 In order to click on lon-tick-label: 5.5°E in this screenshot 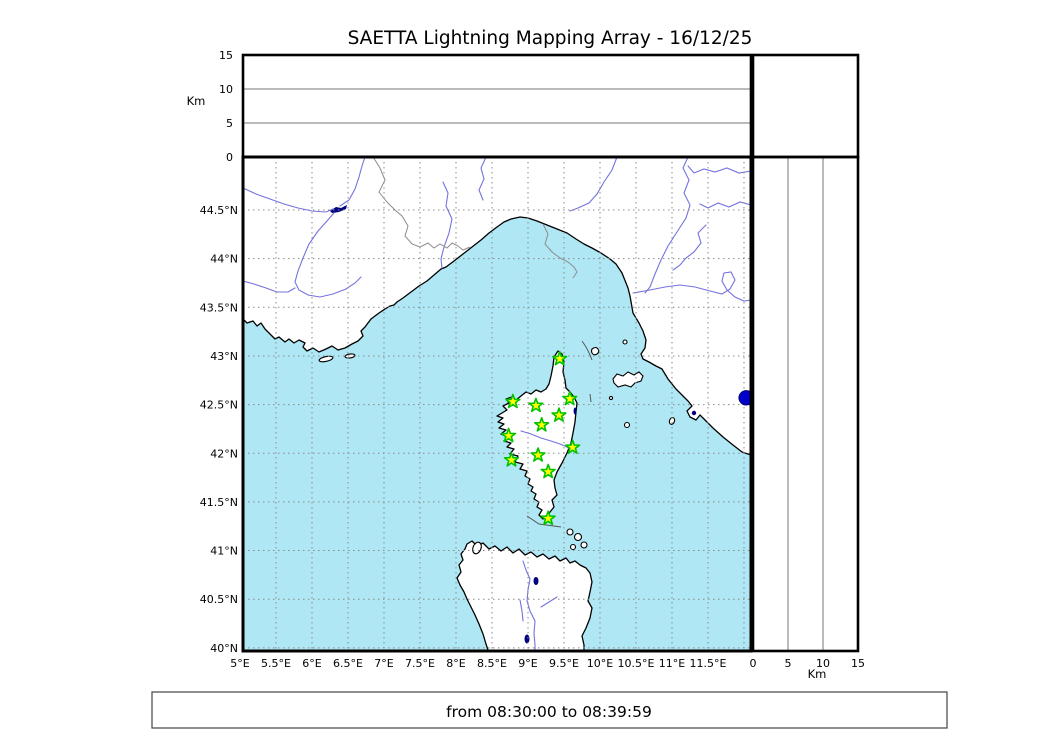, I will do `click(276, 663)`.